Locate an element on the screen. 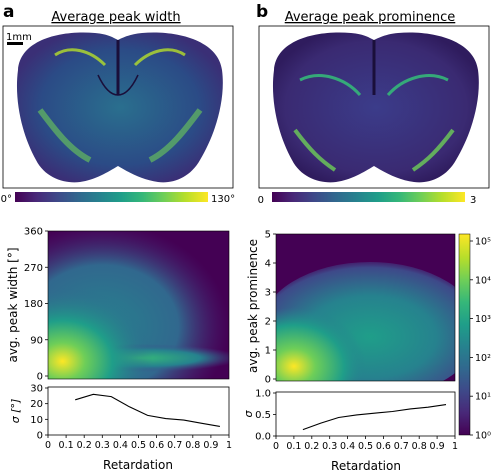 The width and height of the screenshot is (498, 475). heatmap-a-ytick-label: 270 is located at coordinates (33, 268).